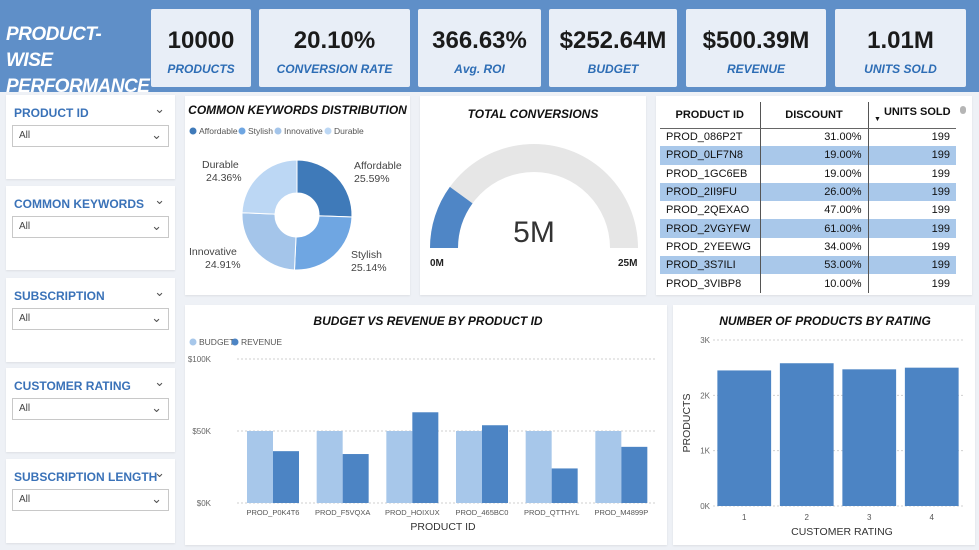  What do you see at coordinates (808, 192) in the screenshot?
I see `table-row: PROD_2II9FU 26.00% 199` at bounding box center [808, 192].